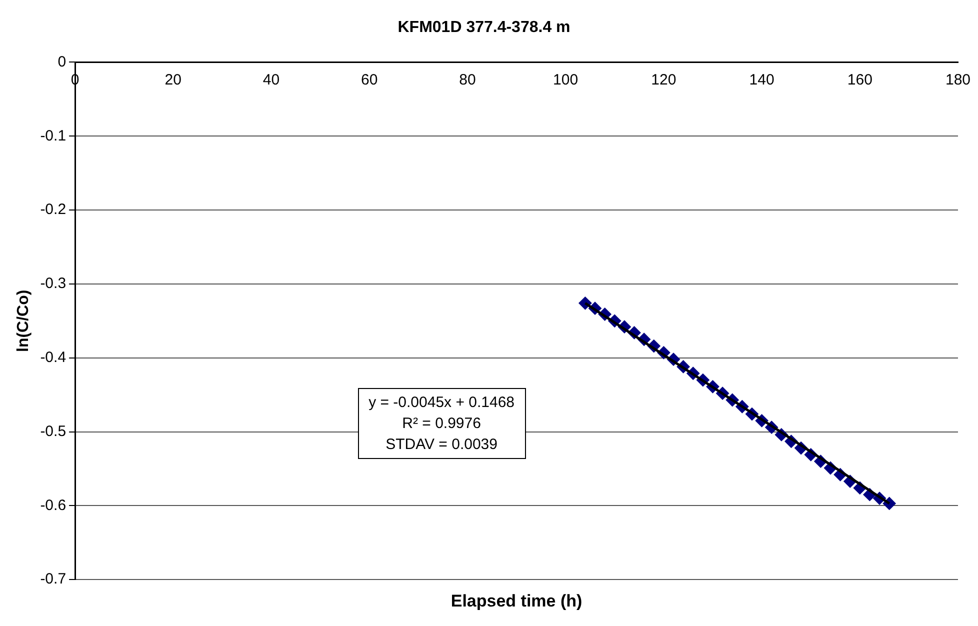 The width and height of the screenshot is (978, 626). I want to click on annotation: STDAV = 0.0039, so click(441, 445).